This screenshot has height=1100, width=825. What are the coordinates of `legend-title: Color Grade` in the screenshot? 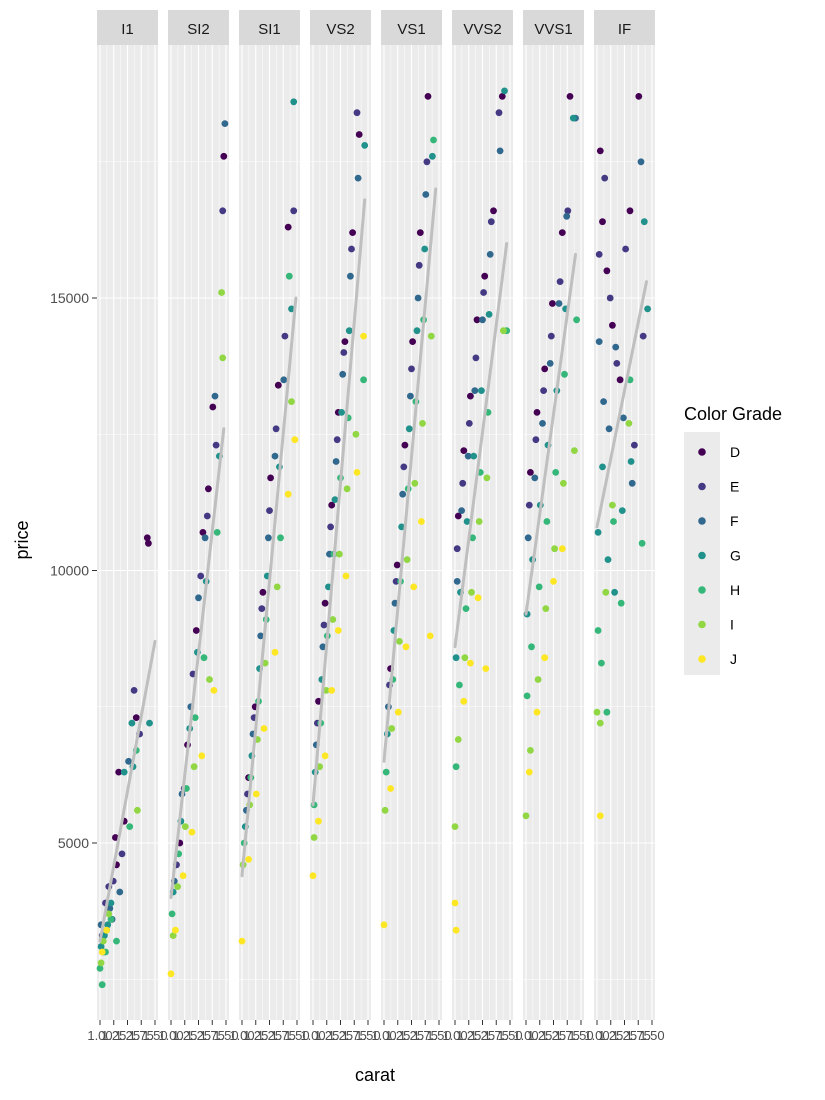 It's located at (733, 414).